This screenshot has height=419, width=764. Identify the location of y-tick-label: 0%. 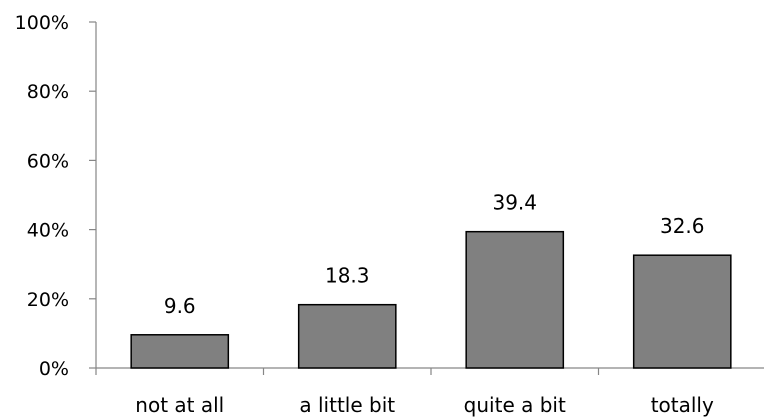
(54, 369).